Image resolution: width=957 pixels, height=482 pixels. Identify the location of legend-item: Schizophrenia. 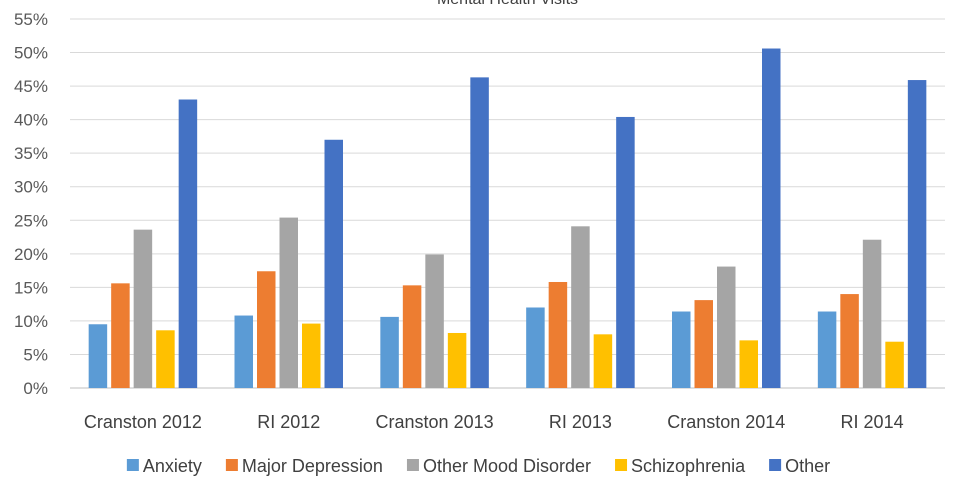
(680, 466).